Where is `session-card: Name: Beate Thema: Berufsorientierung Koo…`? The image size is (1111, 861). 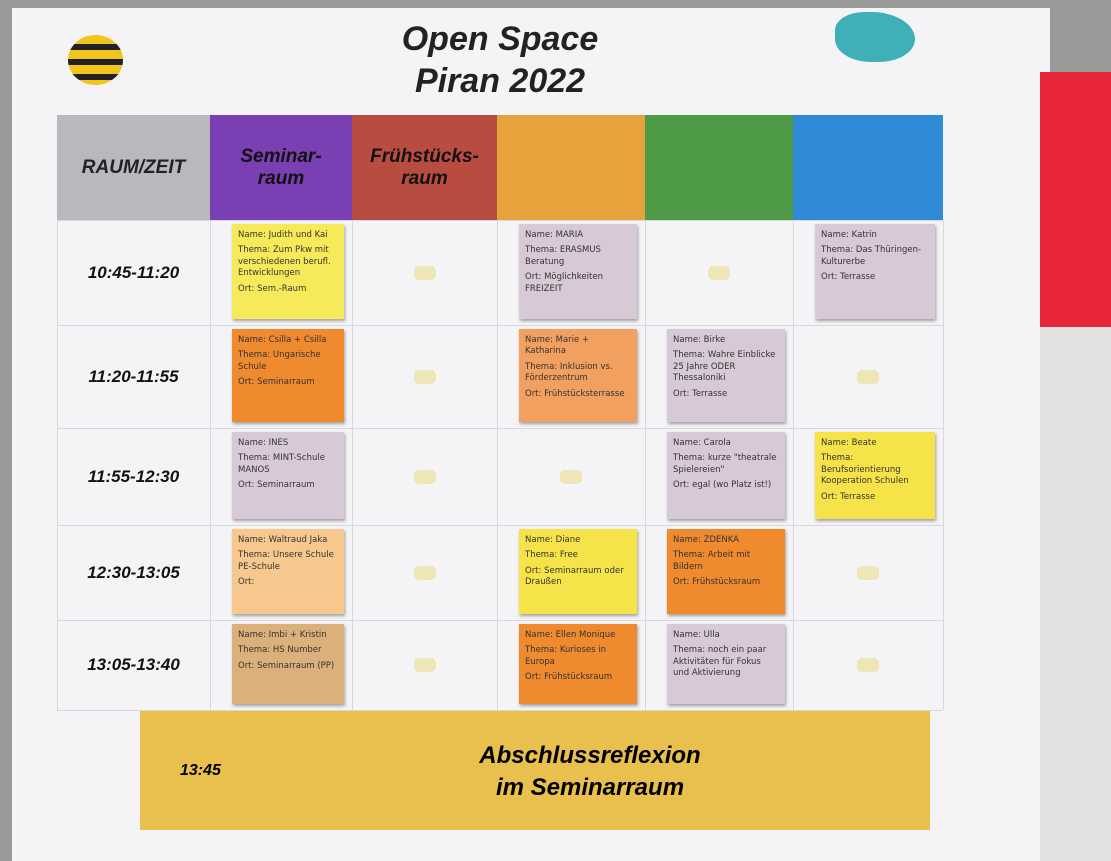
session-card: Name: Beate Thema: Berufsorientierung Koo… is located at coordinates (875, 475).